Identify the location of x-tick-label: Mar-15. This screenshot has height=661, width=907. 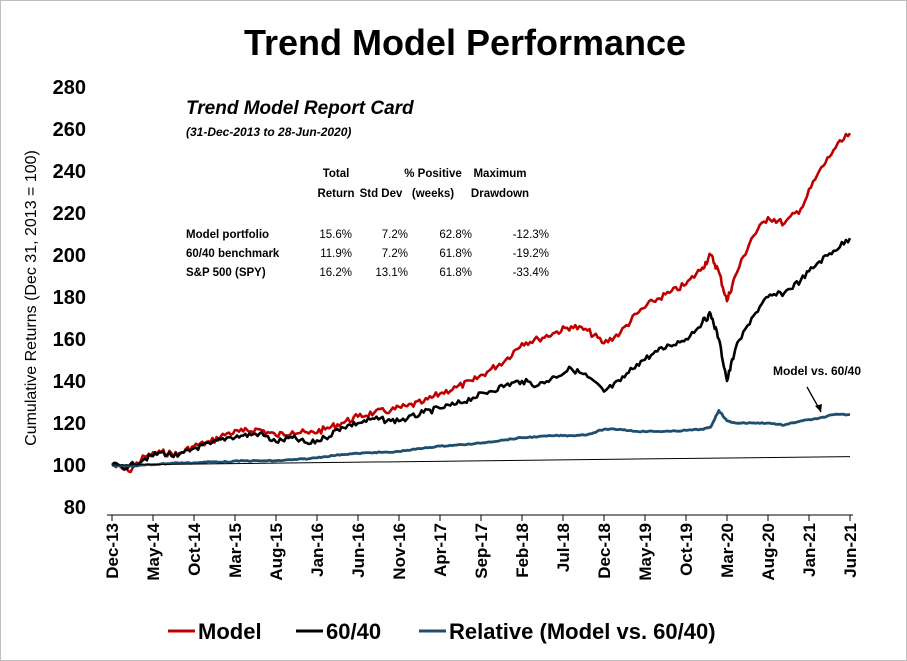
(235, 550).